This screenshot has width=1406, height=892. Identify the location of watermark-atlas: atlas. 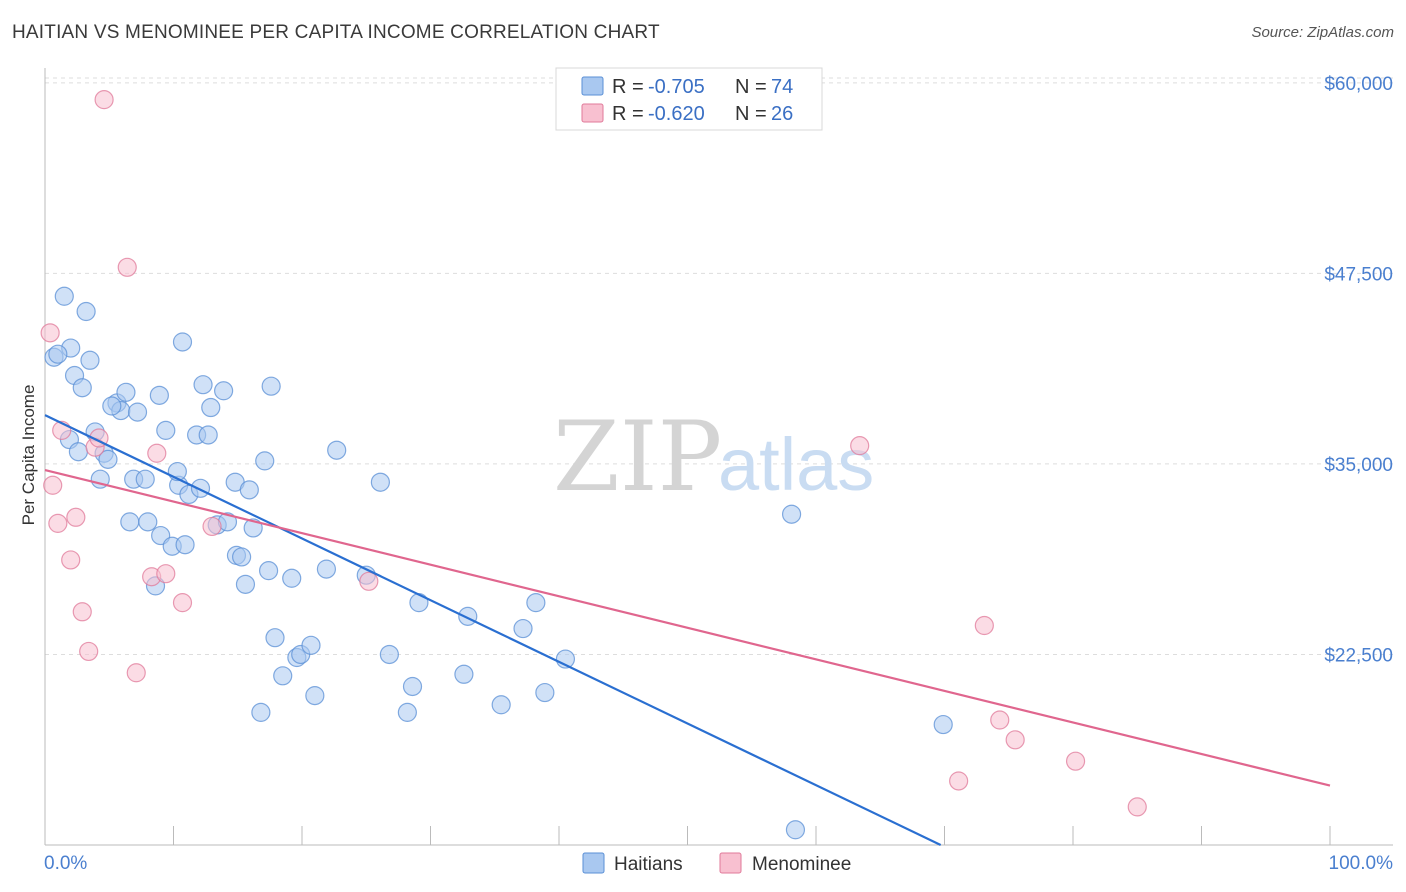
(796, 464).